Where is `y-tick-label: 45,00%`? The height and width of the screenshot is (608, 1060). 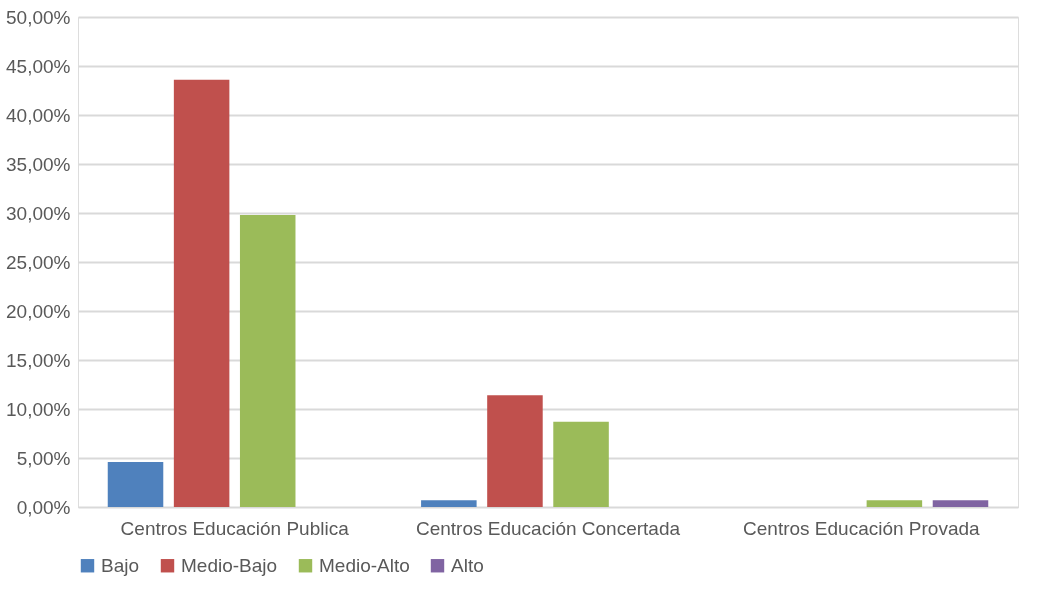 y-tick-label: 45,00% is located at coordinates (38, 66).